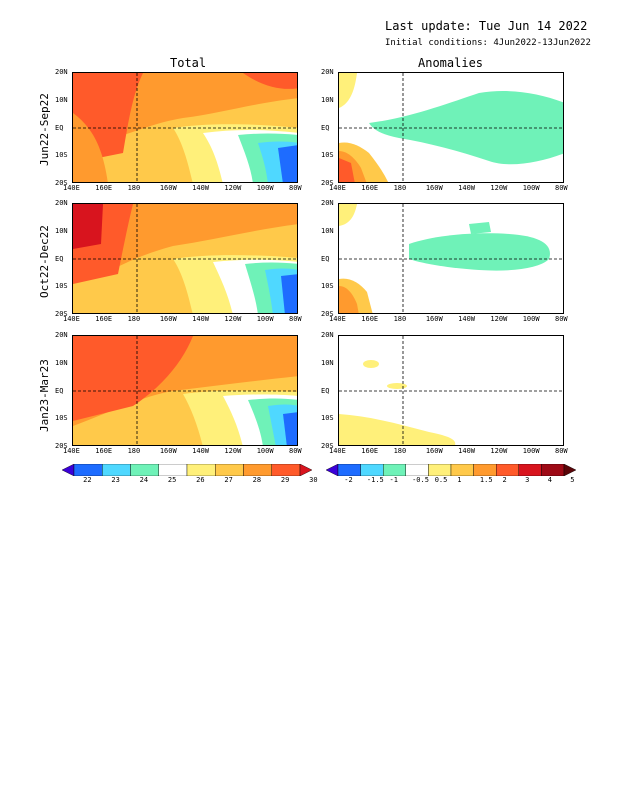 This screenshot has width=618, height=800. I want to click on row-label-jun-sep: Jun22-Sep22, so click(44, 129).